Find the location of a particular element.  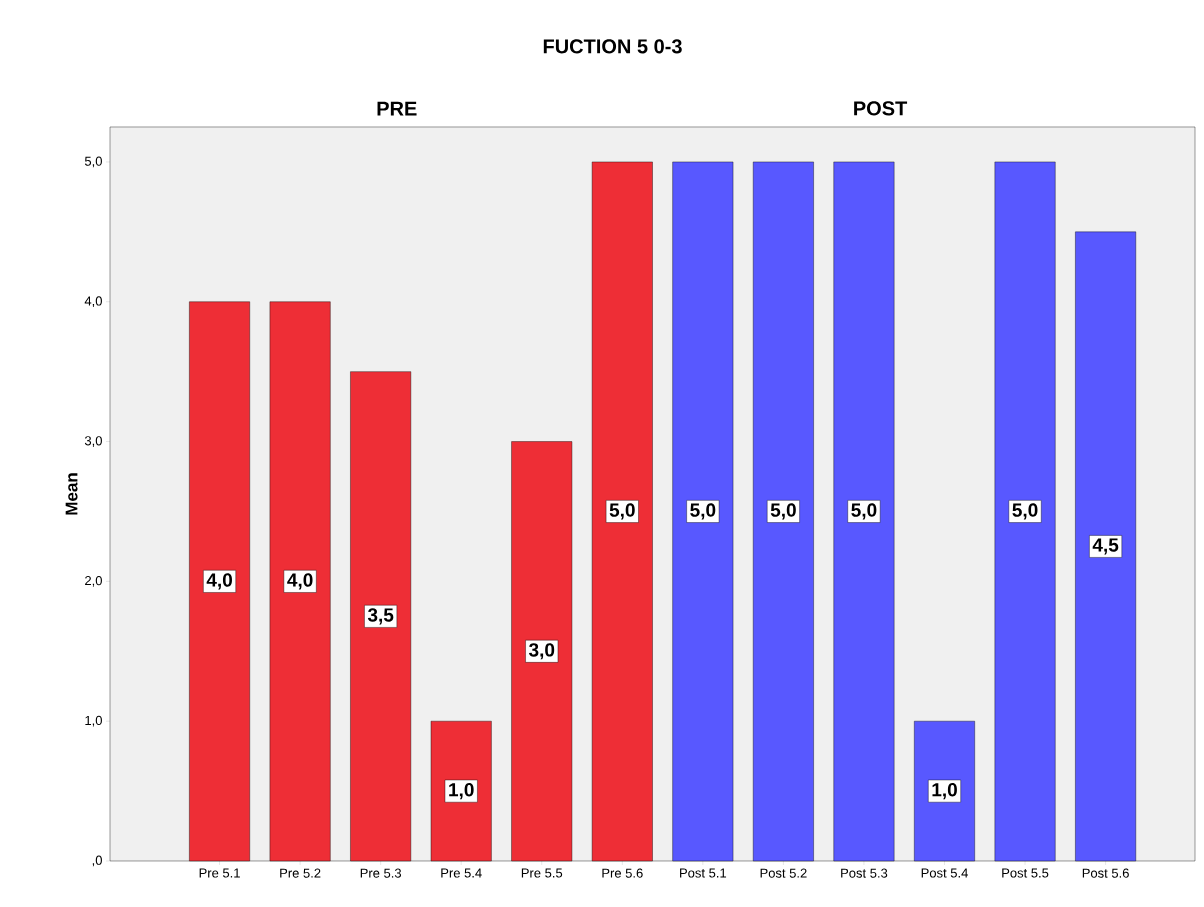

data-label: 4,5 is located at coordinates (1105, 546).